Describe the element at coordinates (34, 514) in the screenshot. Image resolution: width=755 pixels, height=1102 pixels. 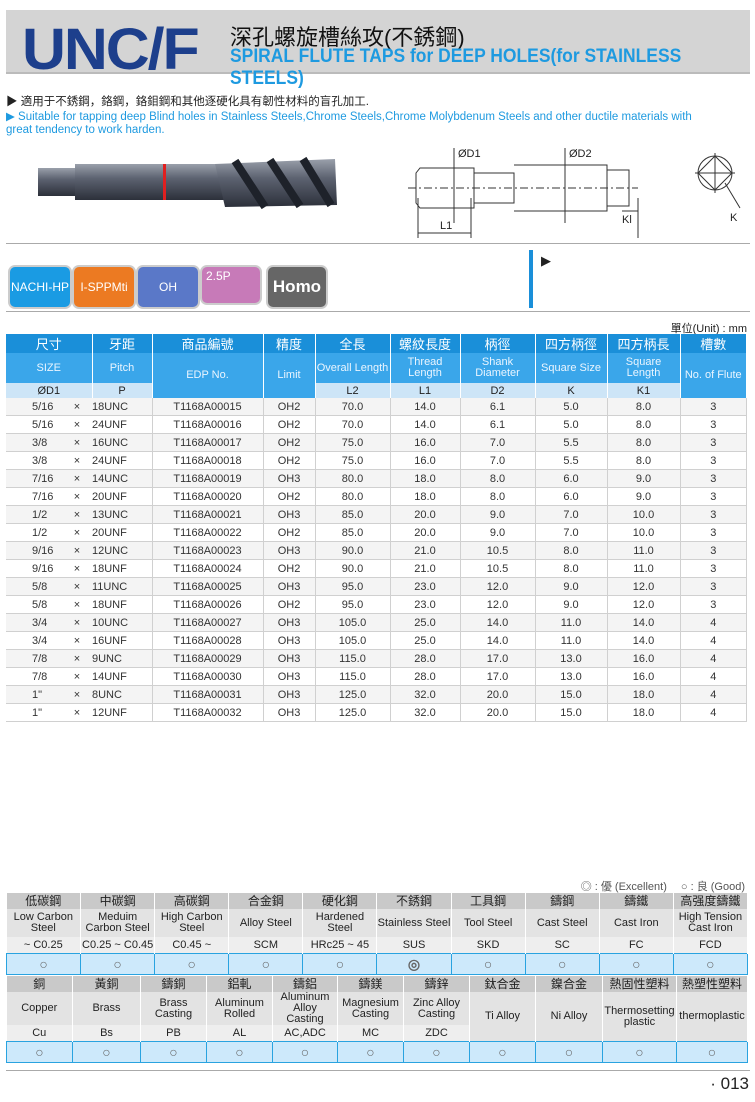
I see `cell: 1/2` at that location.